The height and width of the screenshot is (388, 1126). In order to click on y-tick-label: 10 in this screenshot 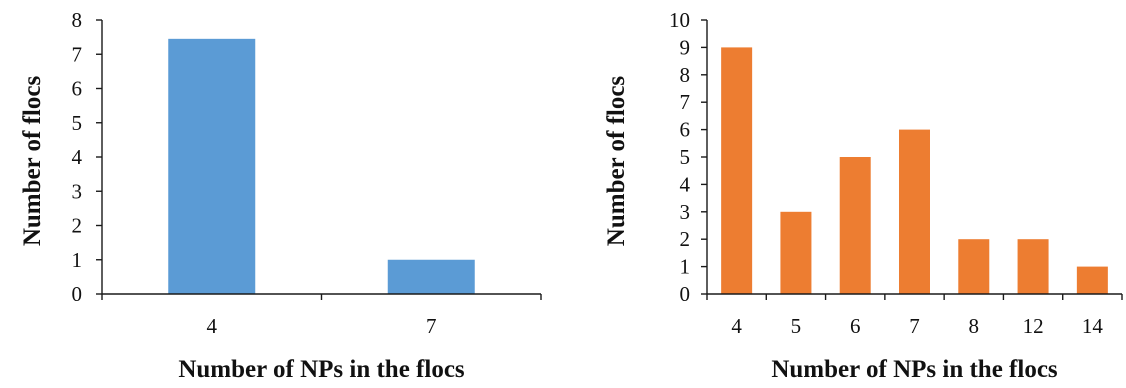, I will do `click(679, 20)`.